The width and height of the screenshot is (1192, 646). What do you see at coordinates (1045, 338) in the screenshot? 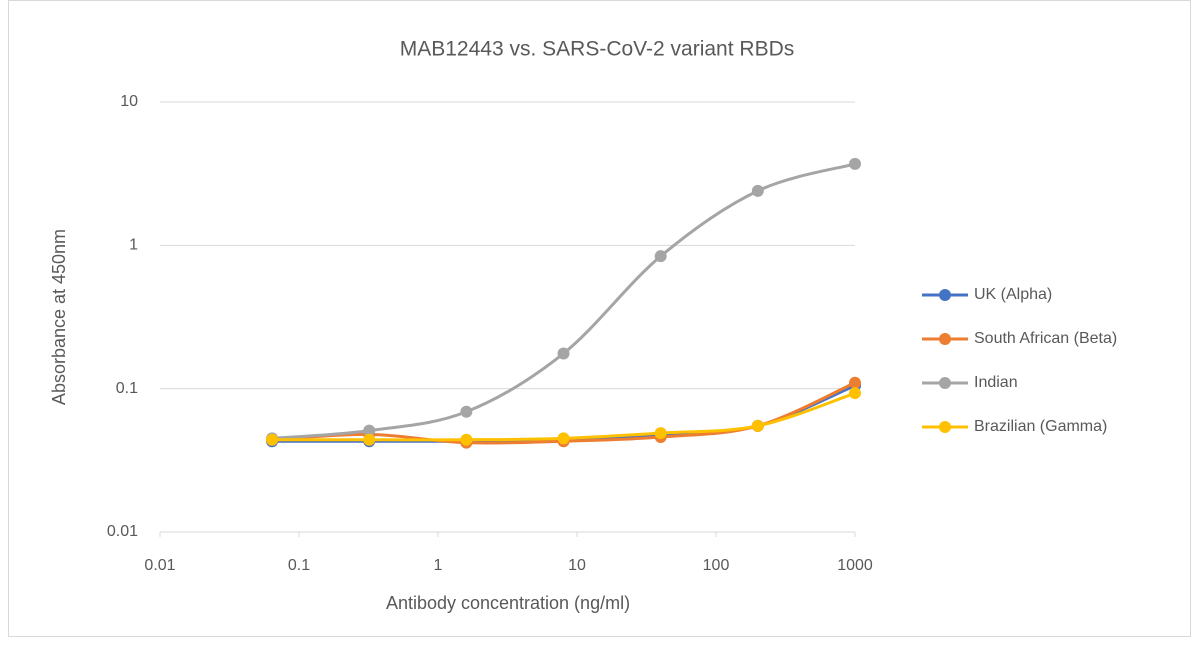
I see `legend-label: South African (Beta)` at bounding box center [1045, 338].